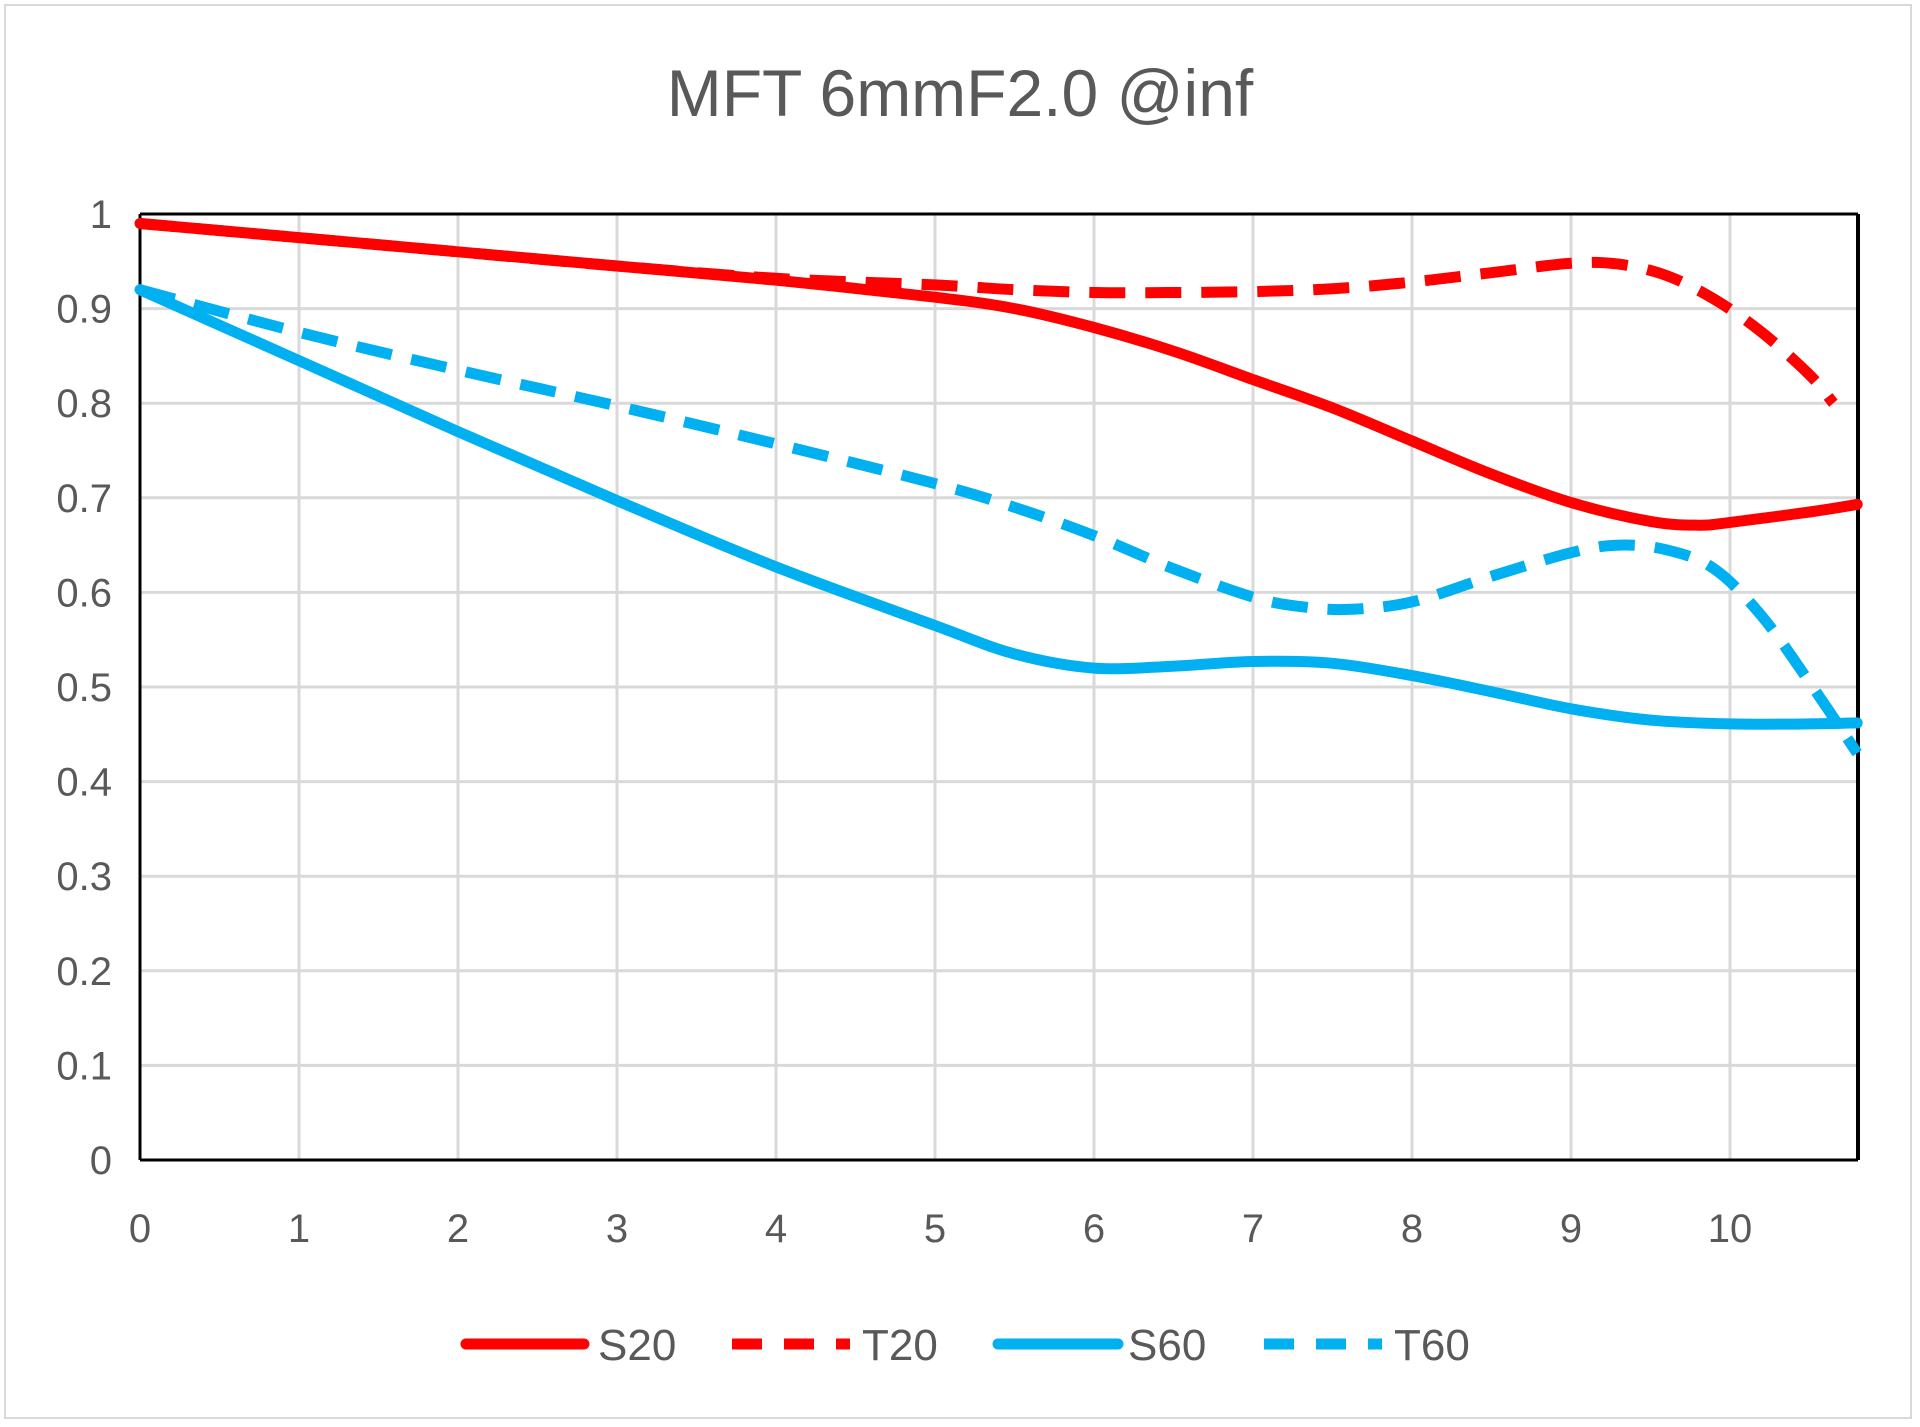 The image size is (1920, 1427). Describe the element at coordinates (776, 1229) in the screenshot. I see `x-tick-label: 4` at that location.